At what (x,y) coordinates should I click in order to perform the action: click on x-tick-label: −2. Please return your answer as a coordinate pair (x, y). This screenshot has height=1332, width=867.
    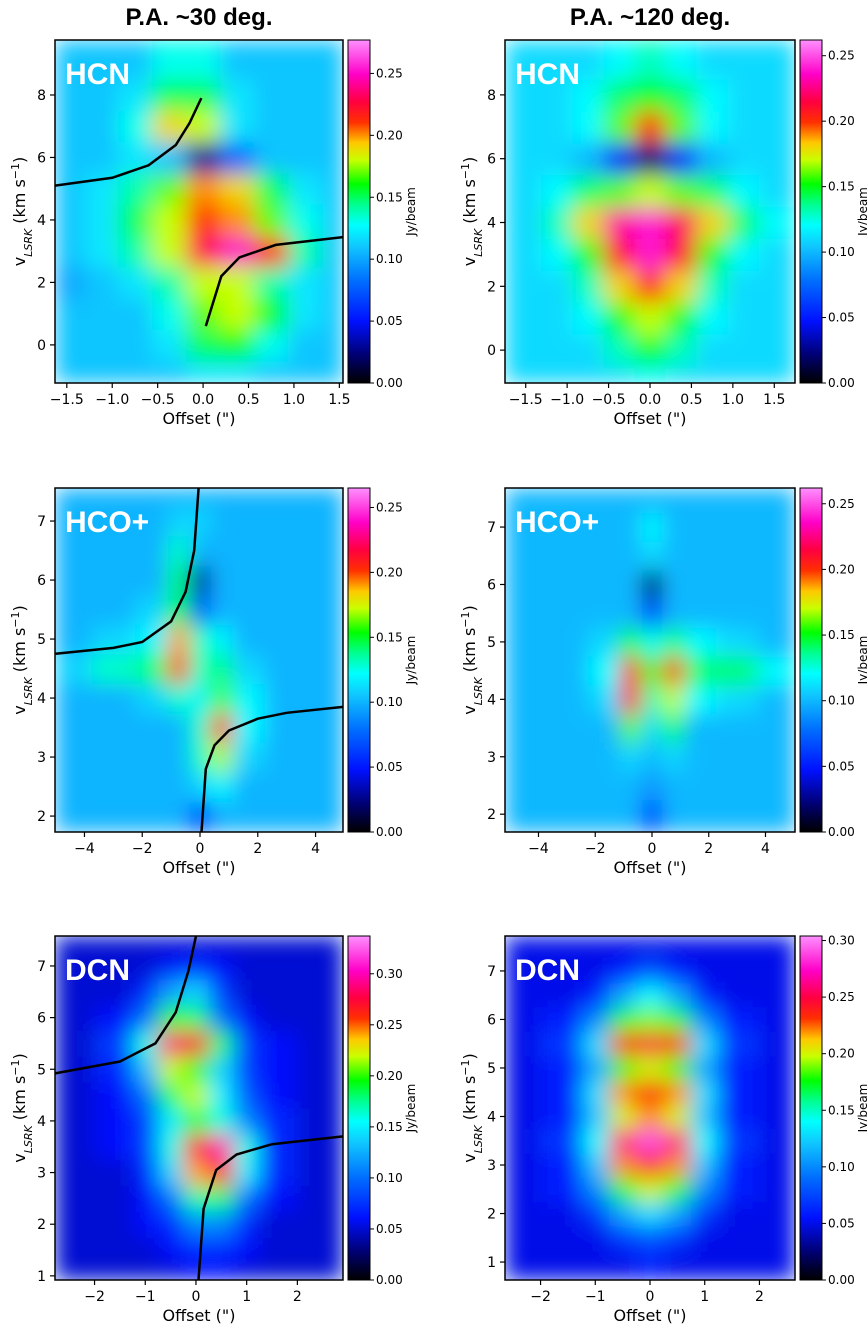
    Looking at the image, I should click on (595, 849).